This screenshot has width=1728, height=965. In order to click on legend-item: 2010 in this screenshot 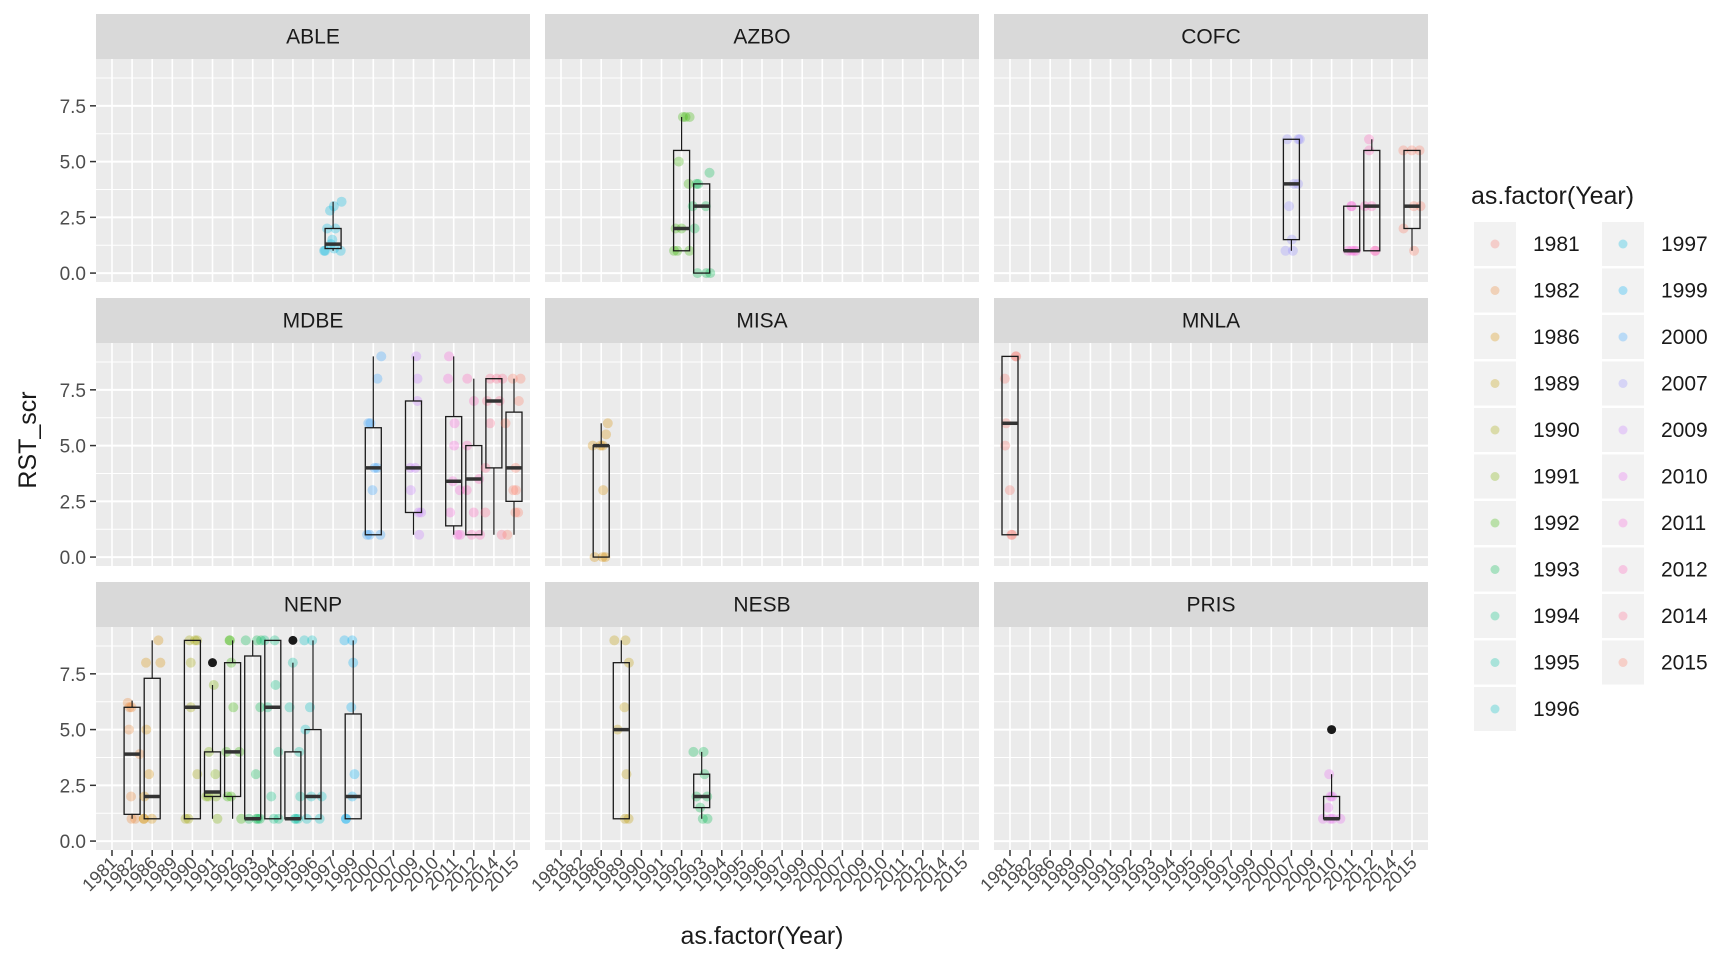, I will do `click(1655, 476)`.